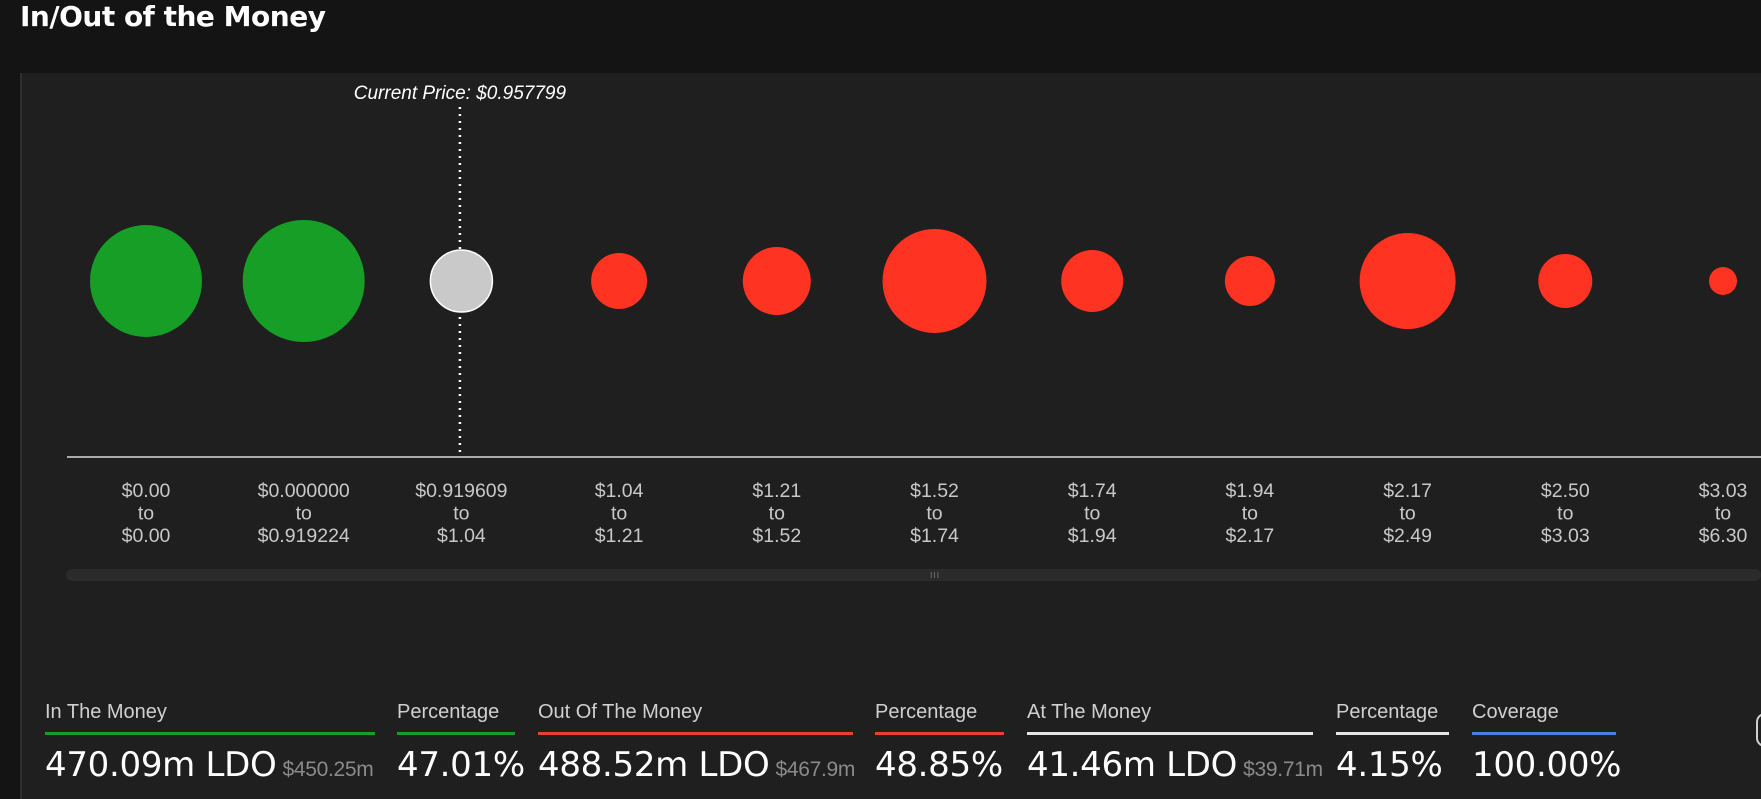  I want to click on chart-scrollbar, so click(913, 575).